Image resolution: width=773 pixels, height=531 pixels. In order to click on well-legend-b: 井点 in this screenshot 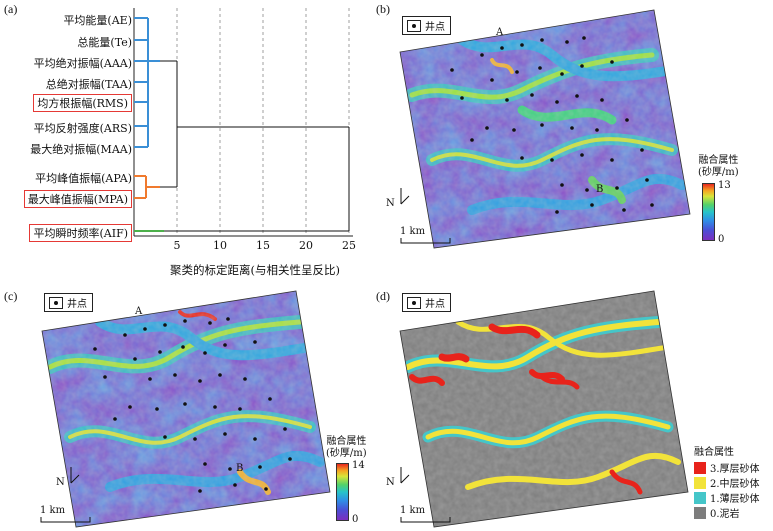, I will do `click(426, 25)`.